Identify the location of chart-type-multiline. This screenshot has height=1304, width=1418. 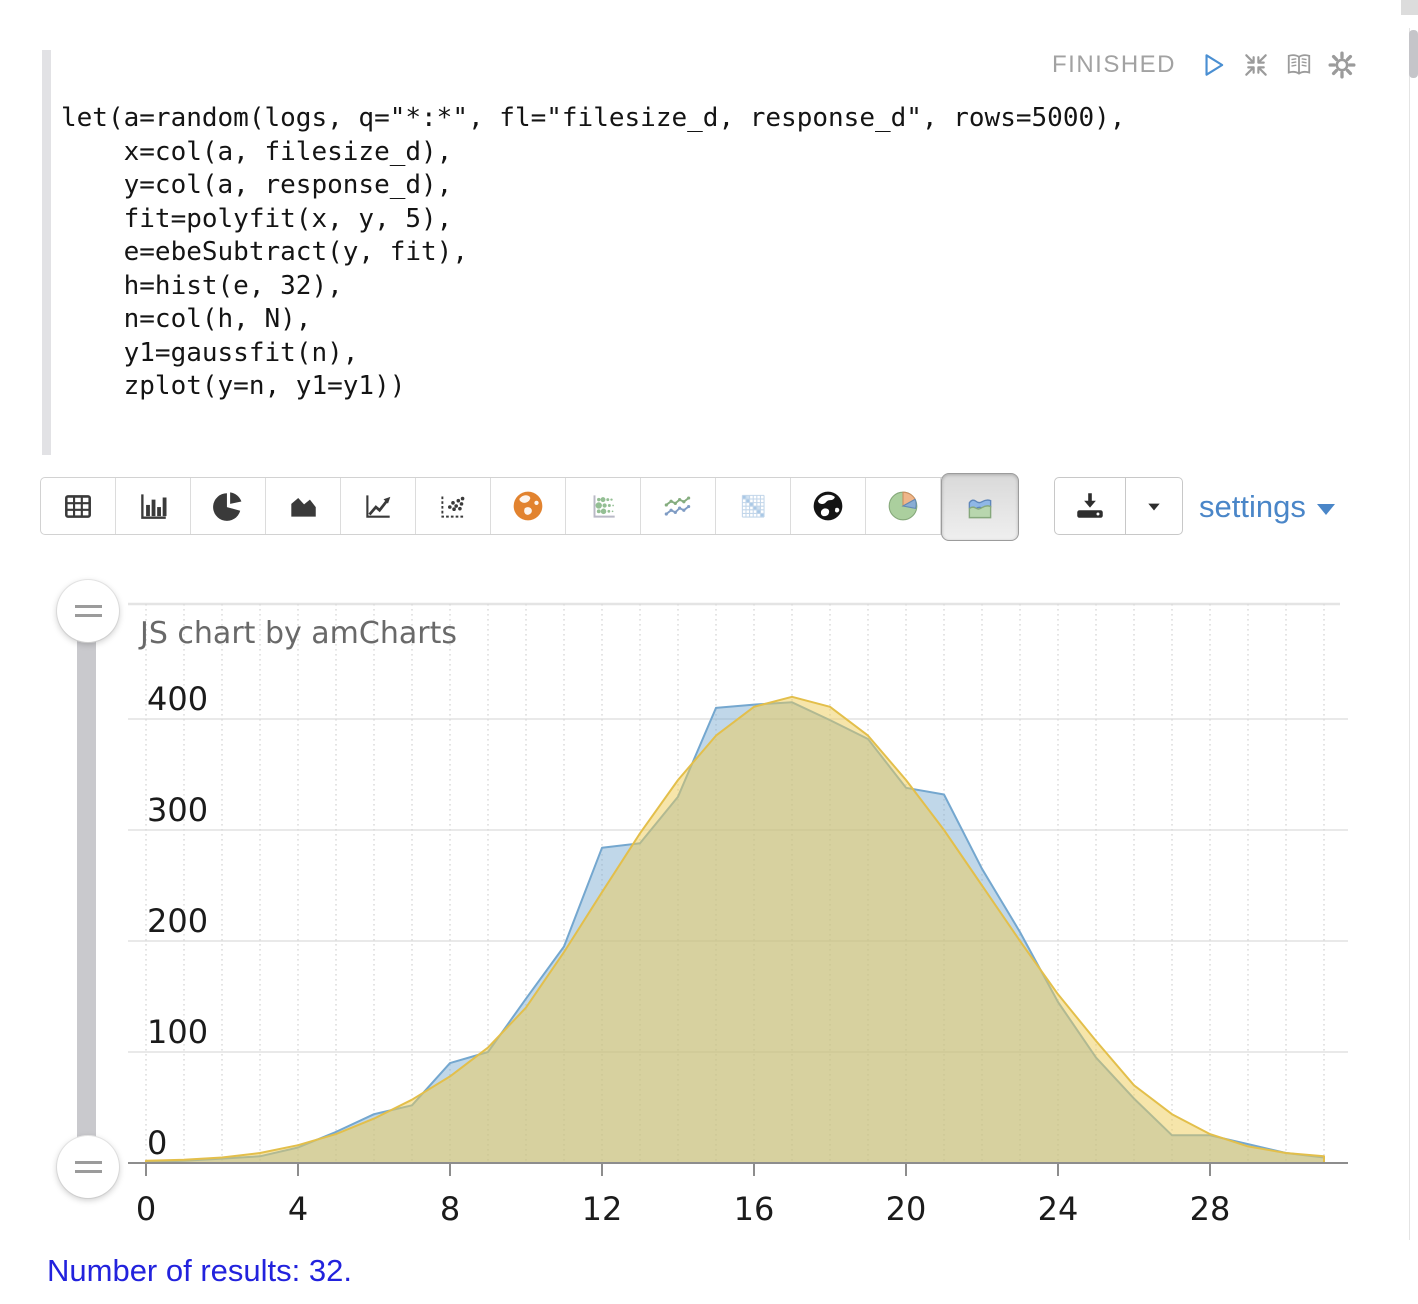
(678, 506).